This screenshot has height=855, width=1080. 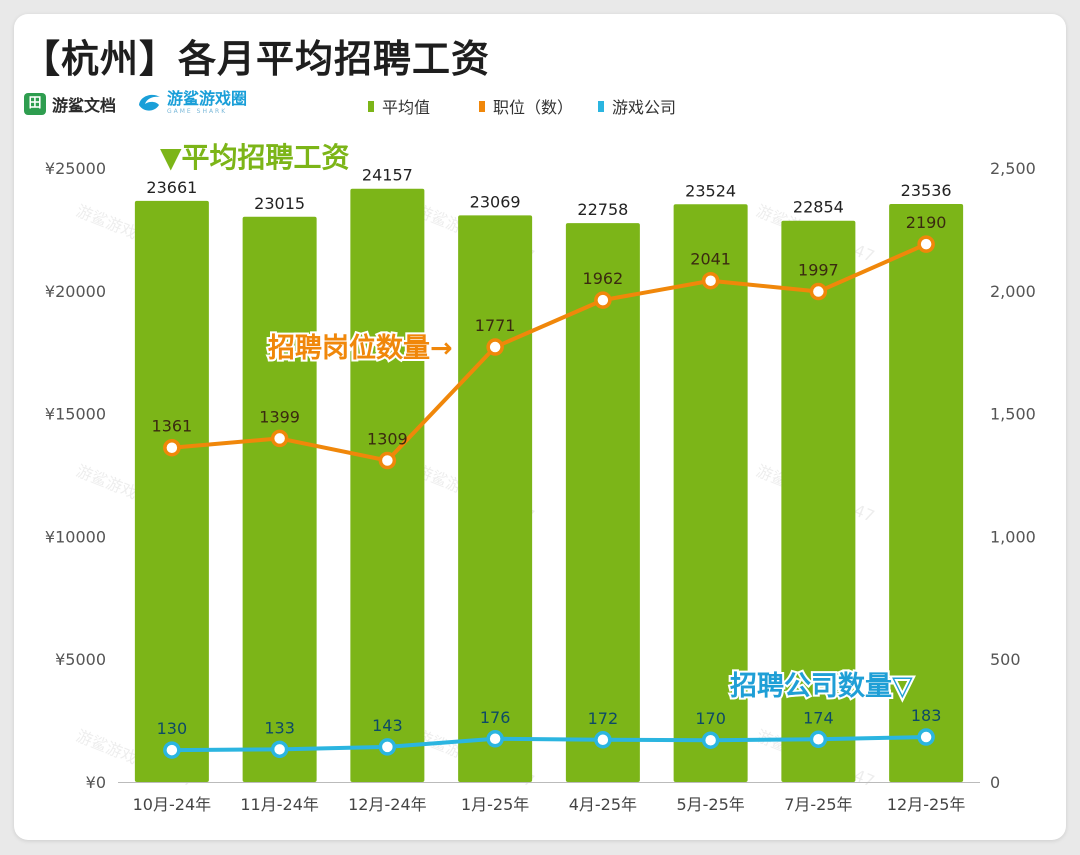 What do you see at coordinates (279, 203) in the screenshot?
I see `bar-value-label: 23015` at bounding box center [279, 203].